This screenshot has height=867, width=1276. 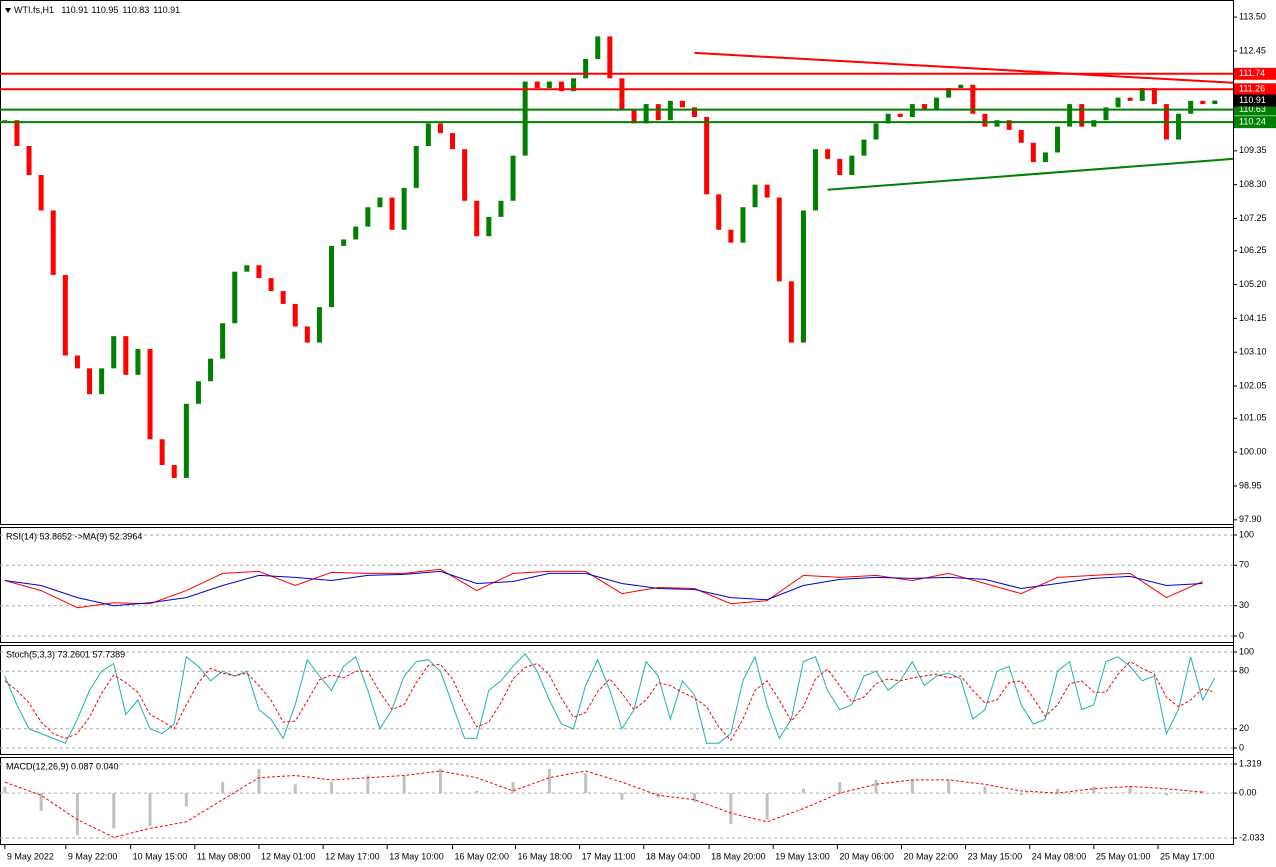 I want to click on y-tick-label: 98.95, so click(x=1250, y=485).